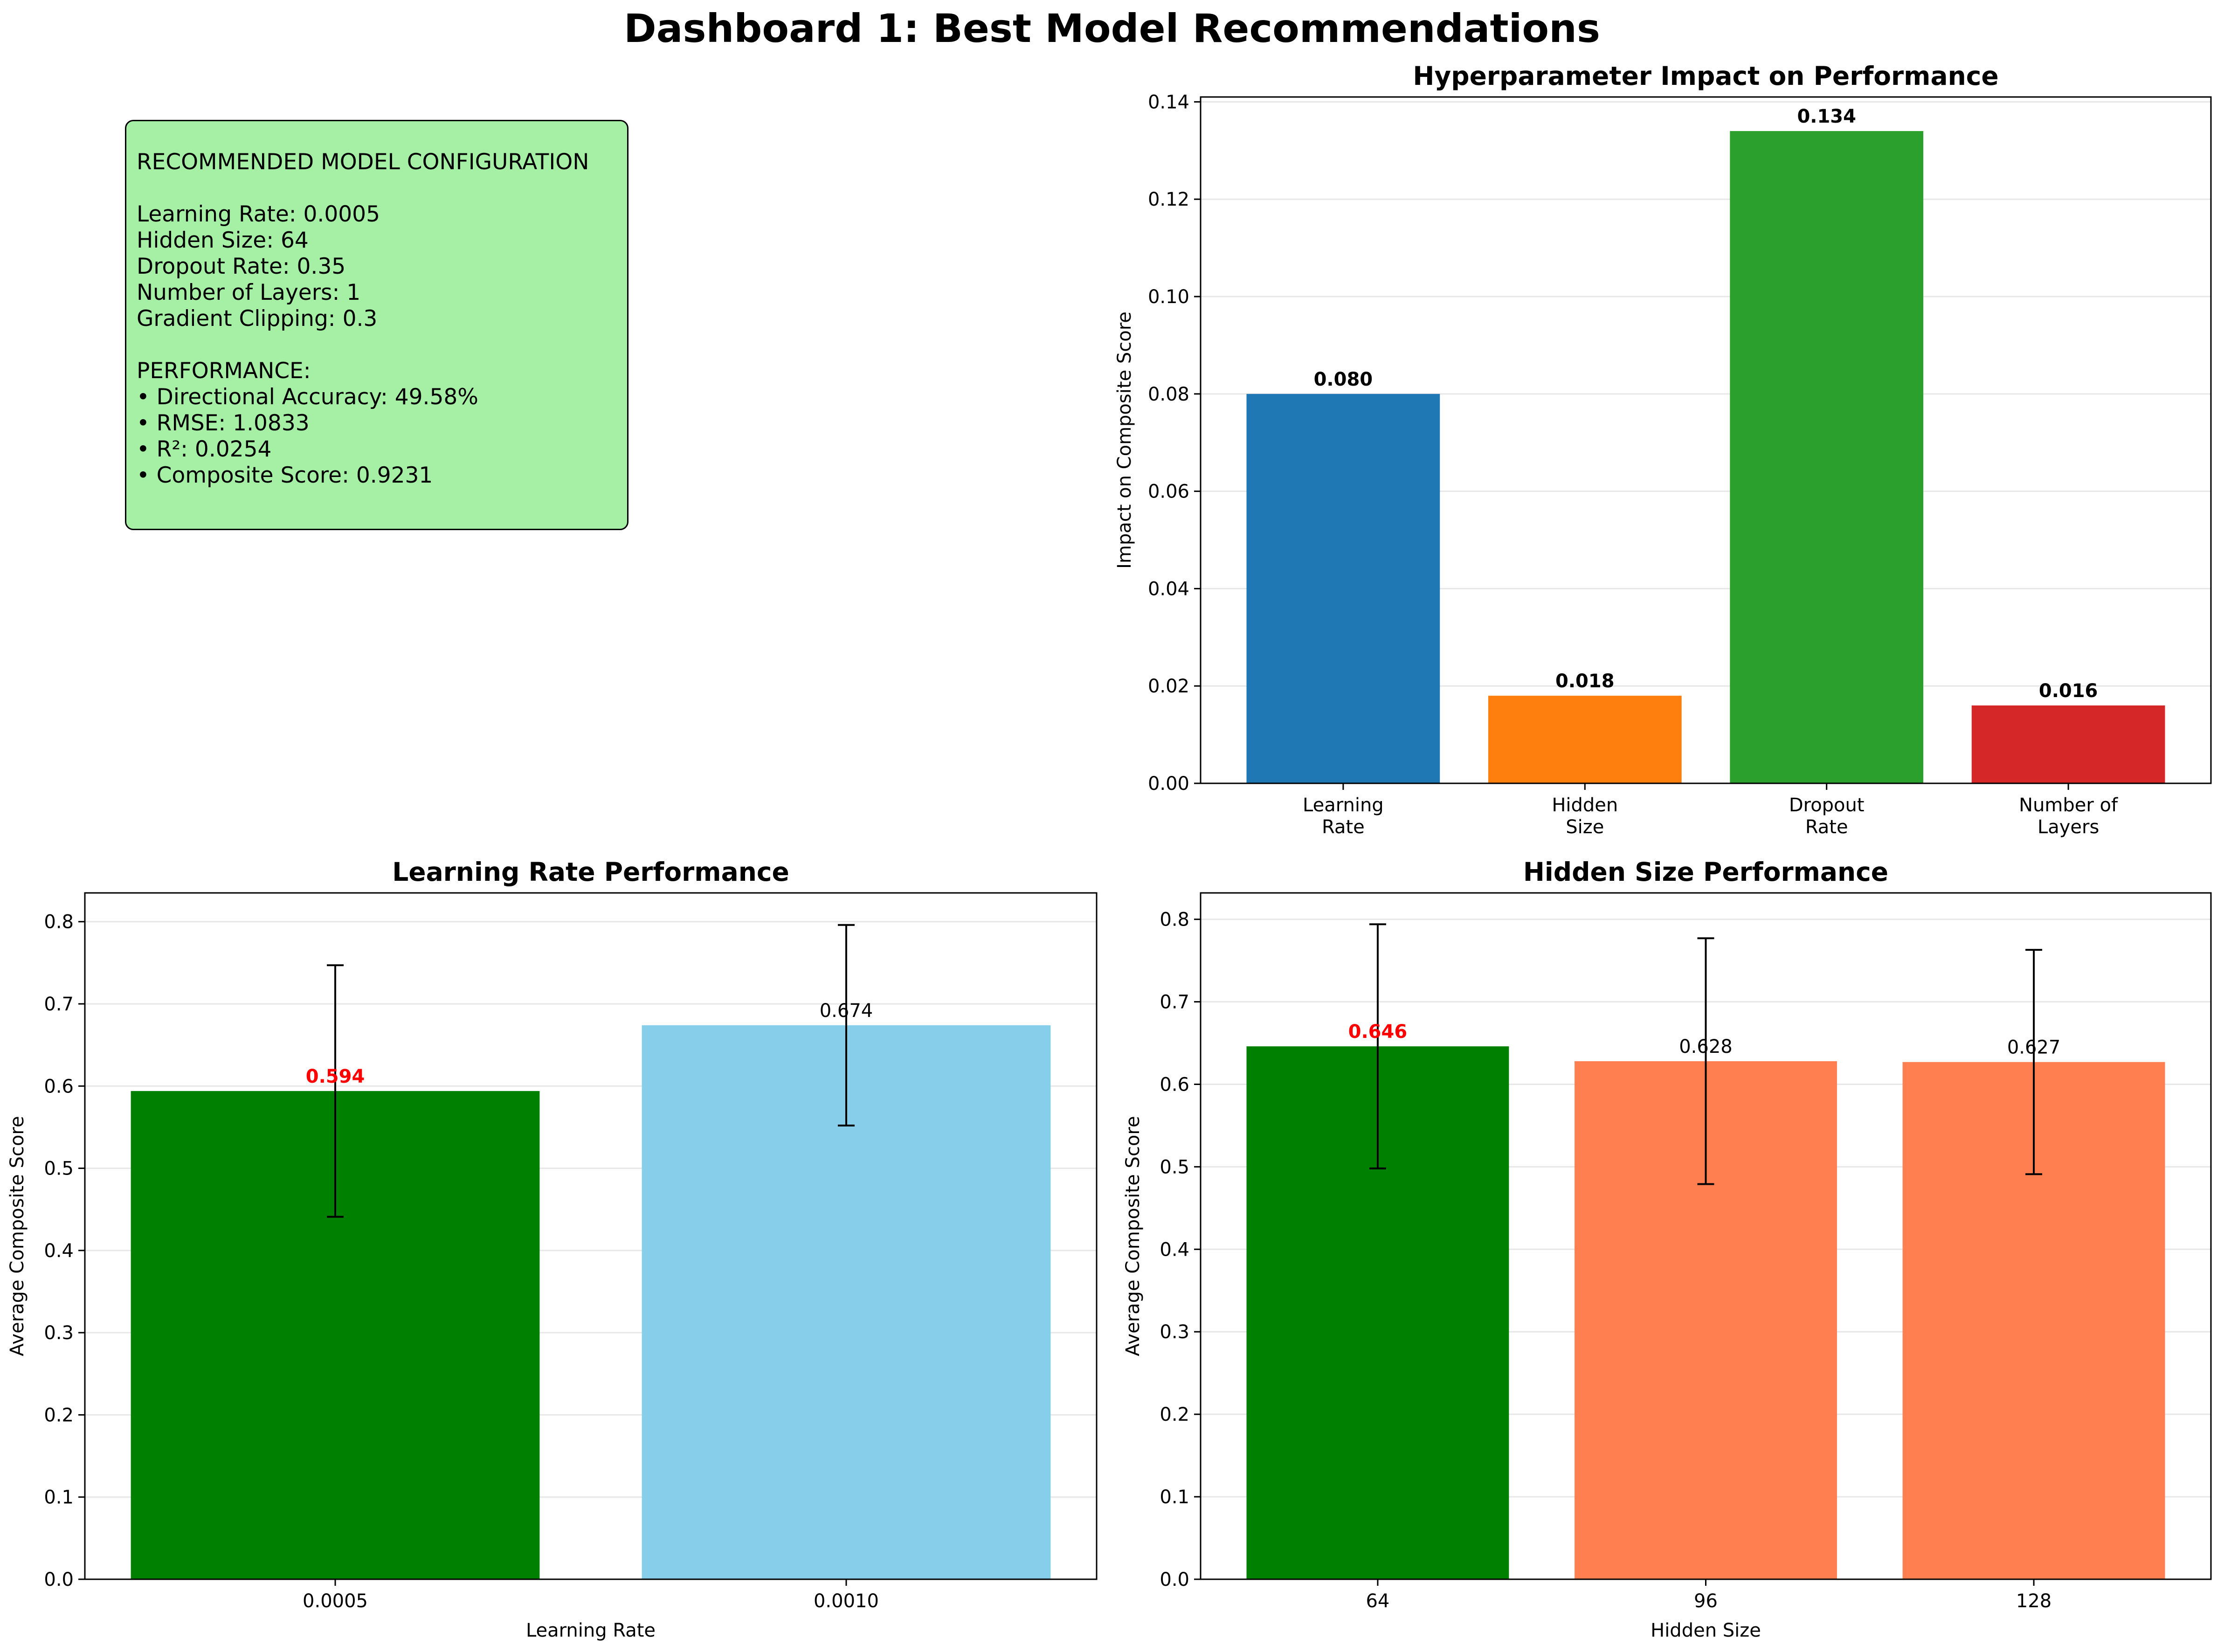 The height and width of the screenshot is (1652, 2224). What do you see at coordinates (1585, 681) in the screenshot?
I see `value-label-impact-1: 0.018` at bounding box center [1585, 681].